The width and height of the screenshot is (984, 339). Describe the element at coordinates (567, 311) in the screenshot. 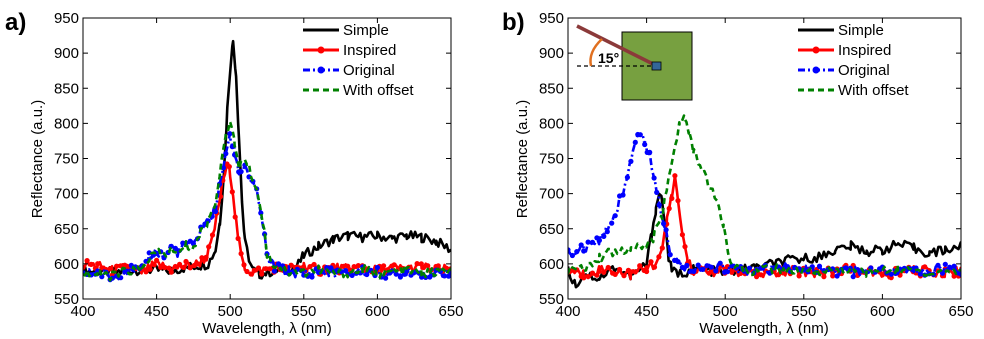

I see `x-tick-label: 400` at that location.